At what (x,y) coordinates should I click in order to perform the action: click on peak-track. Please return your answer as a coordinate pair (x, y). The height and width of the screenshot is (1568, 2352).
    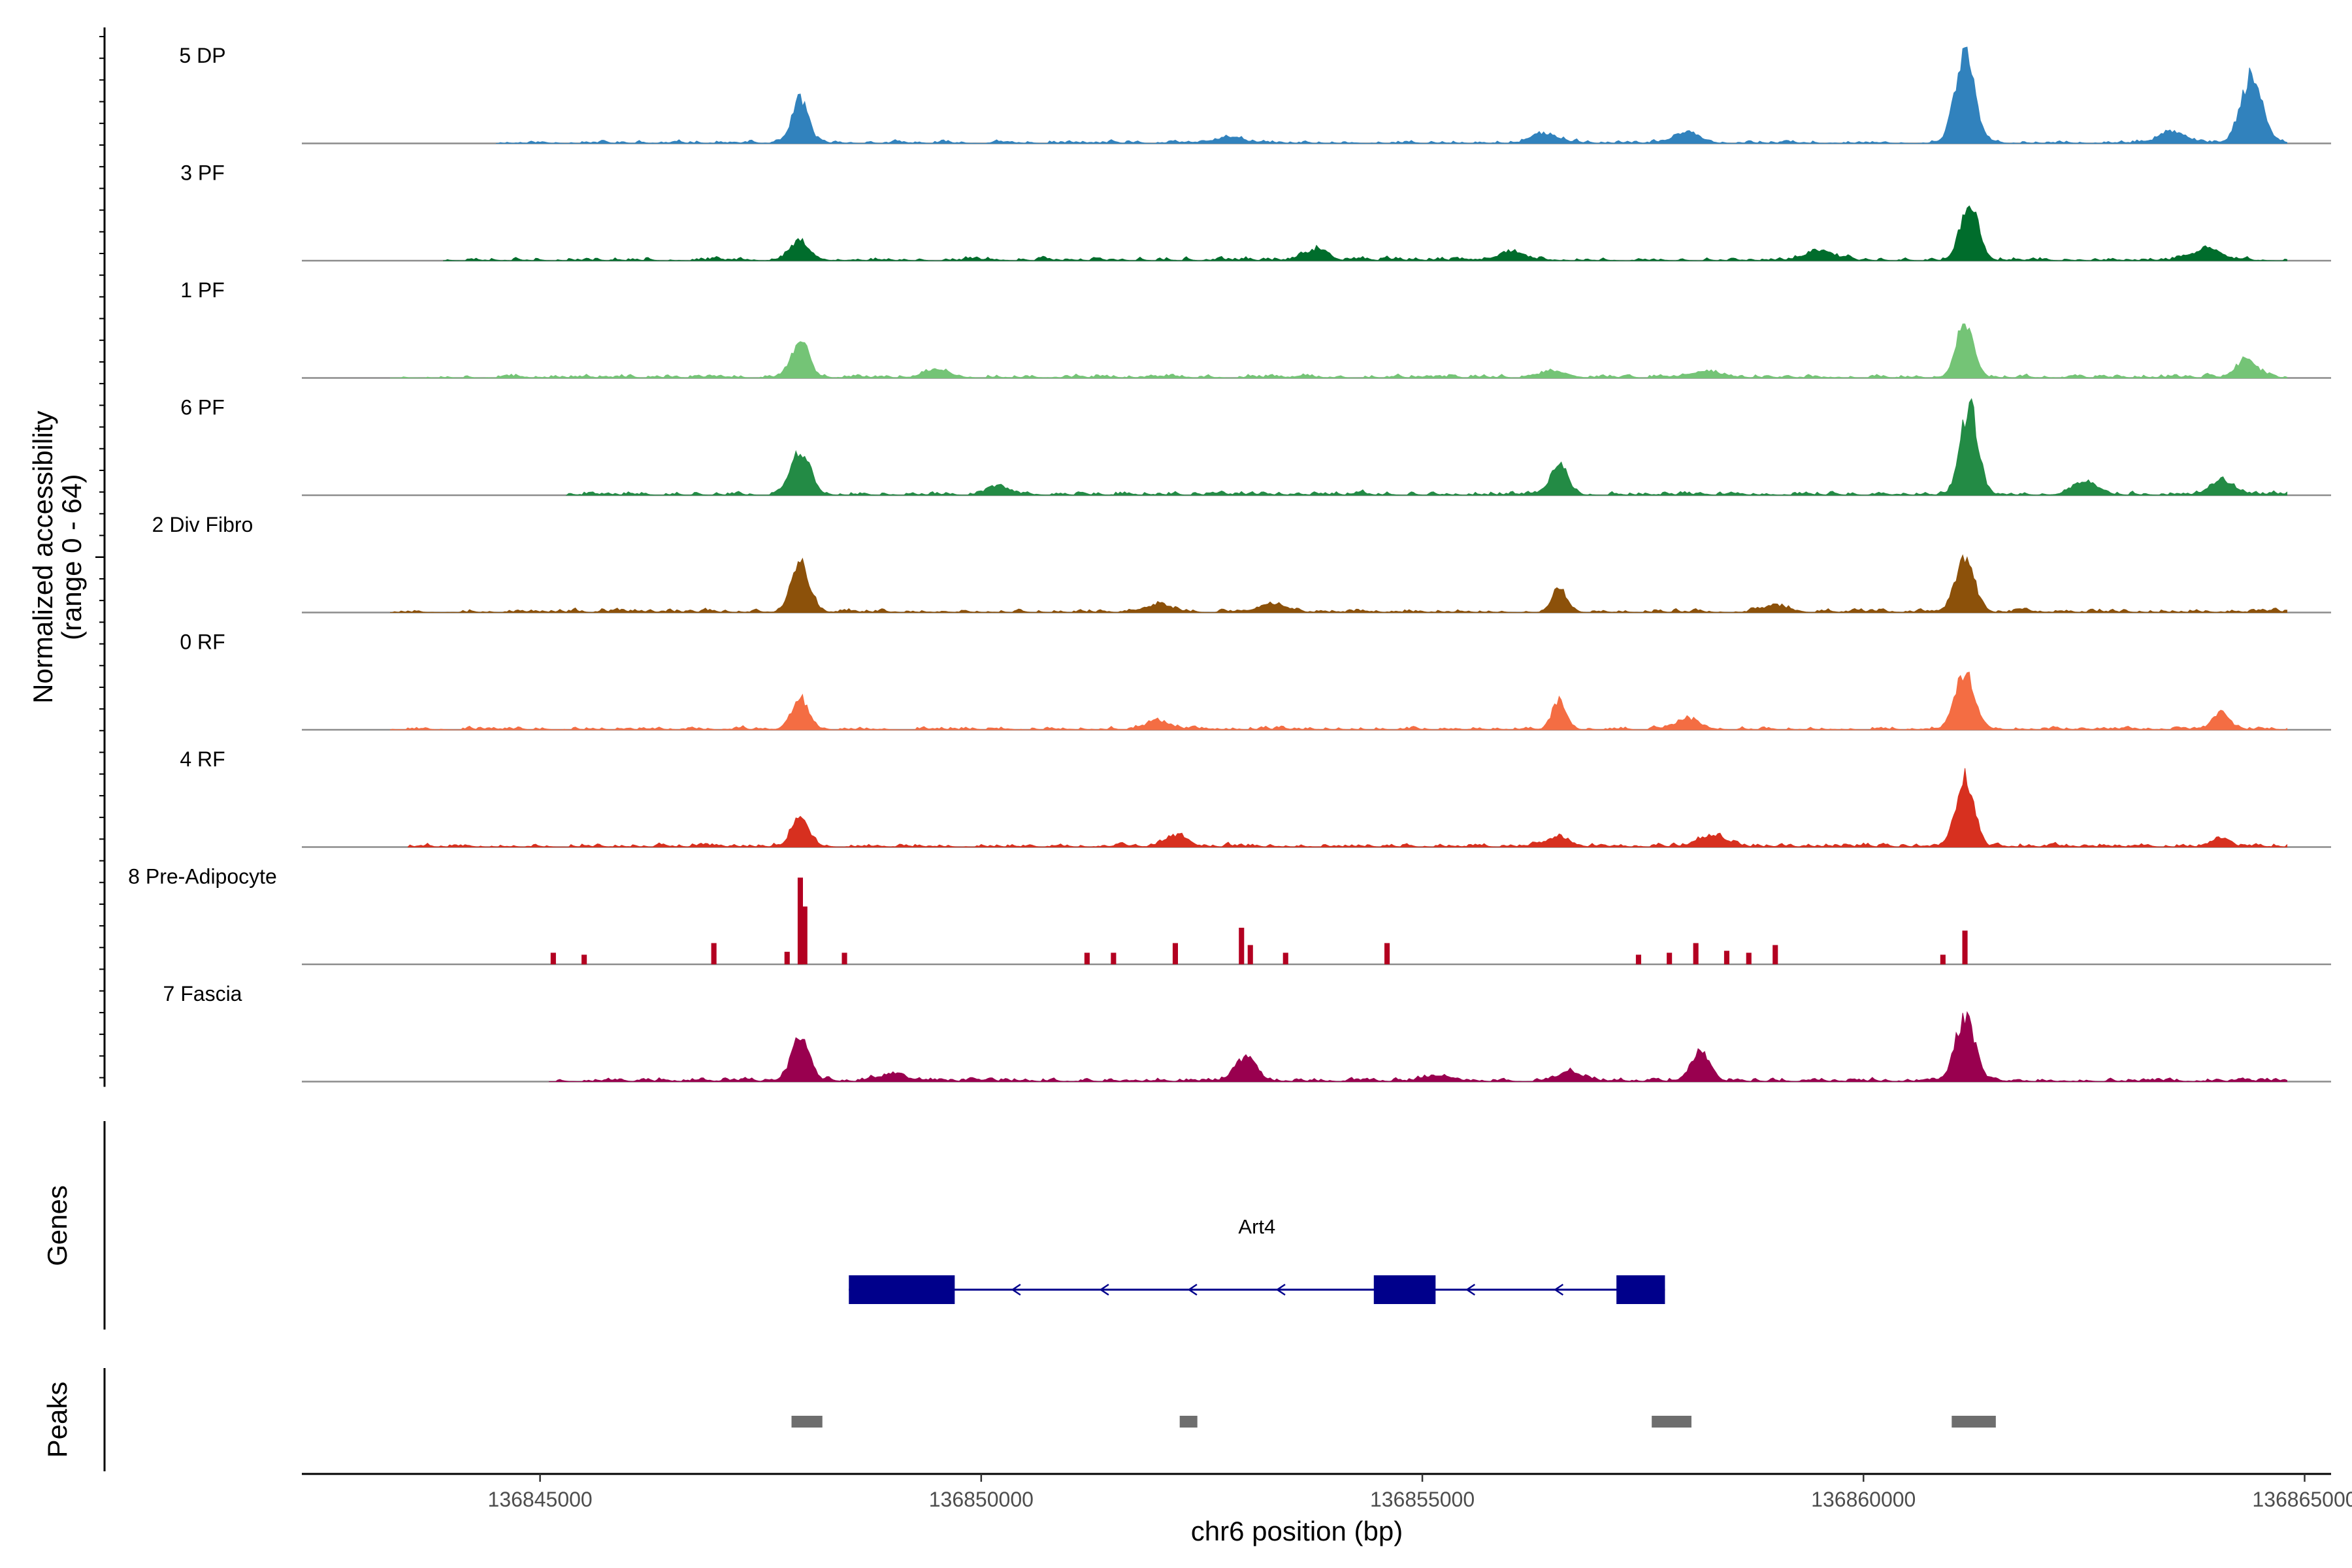
    Looking at the image, I should click on (1393, 1422).